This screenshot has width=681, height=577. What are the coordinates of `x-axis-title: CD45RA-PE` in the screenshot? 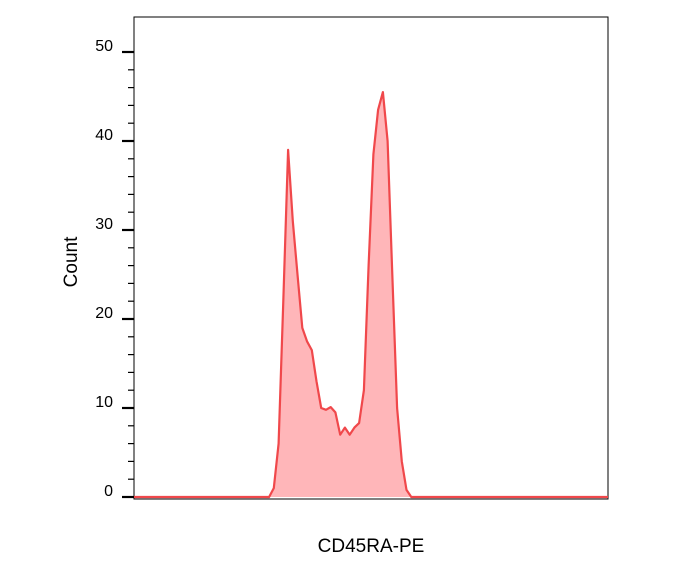 It's located at (371, 546).